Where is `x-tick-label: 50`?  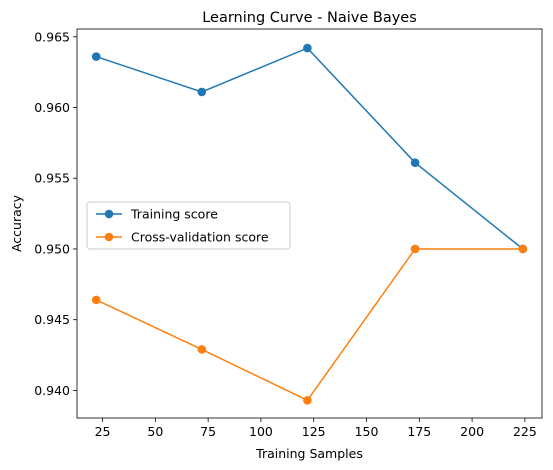
x-tick-label: 50 is located at coordinates (155, 431).